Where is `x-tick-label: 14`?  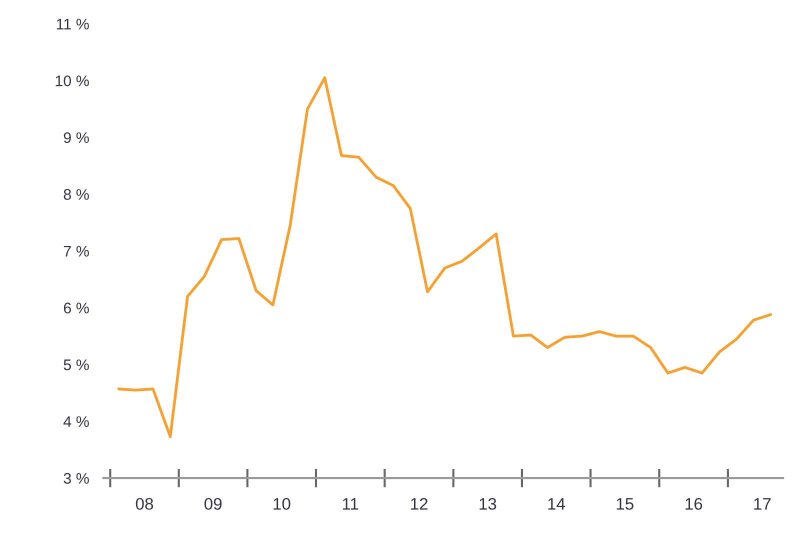
x-tick-label: 14 is located at coordinates (557, 504).